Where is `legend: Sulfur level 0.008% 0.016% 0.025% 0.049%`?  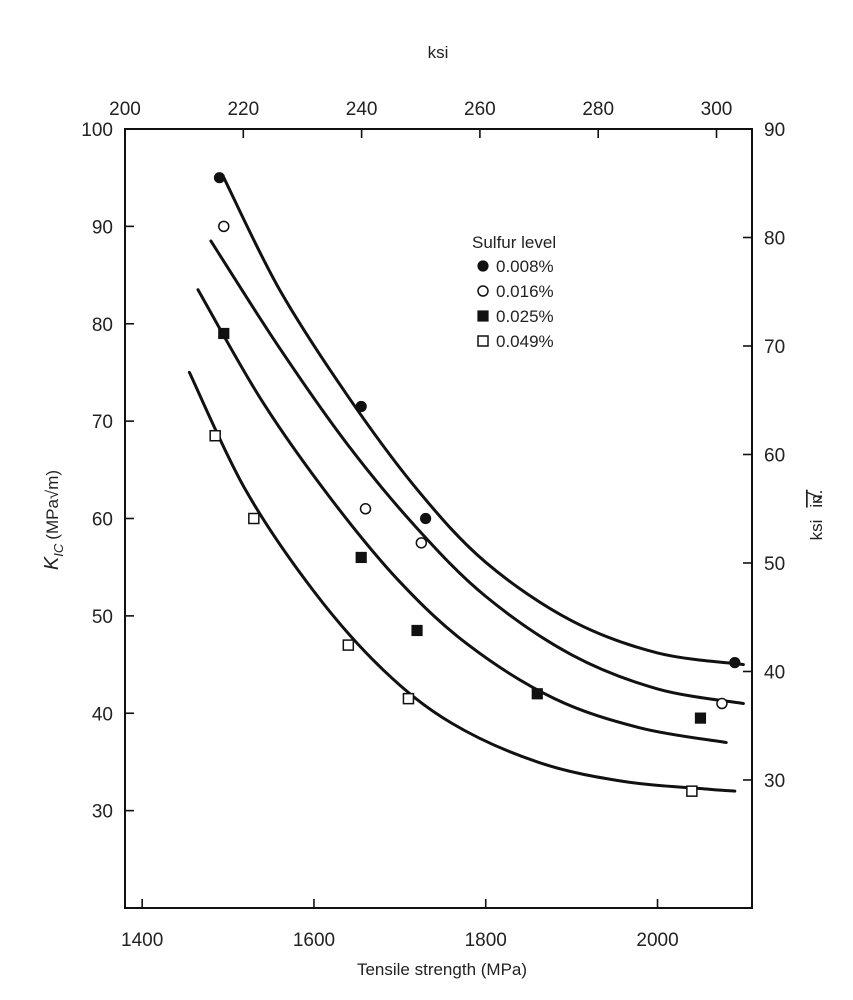 legend: Sulfur level 0.008% 0.016% 0.025% 0.049% is located at coordinates (514, 292).